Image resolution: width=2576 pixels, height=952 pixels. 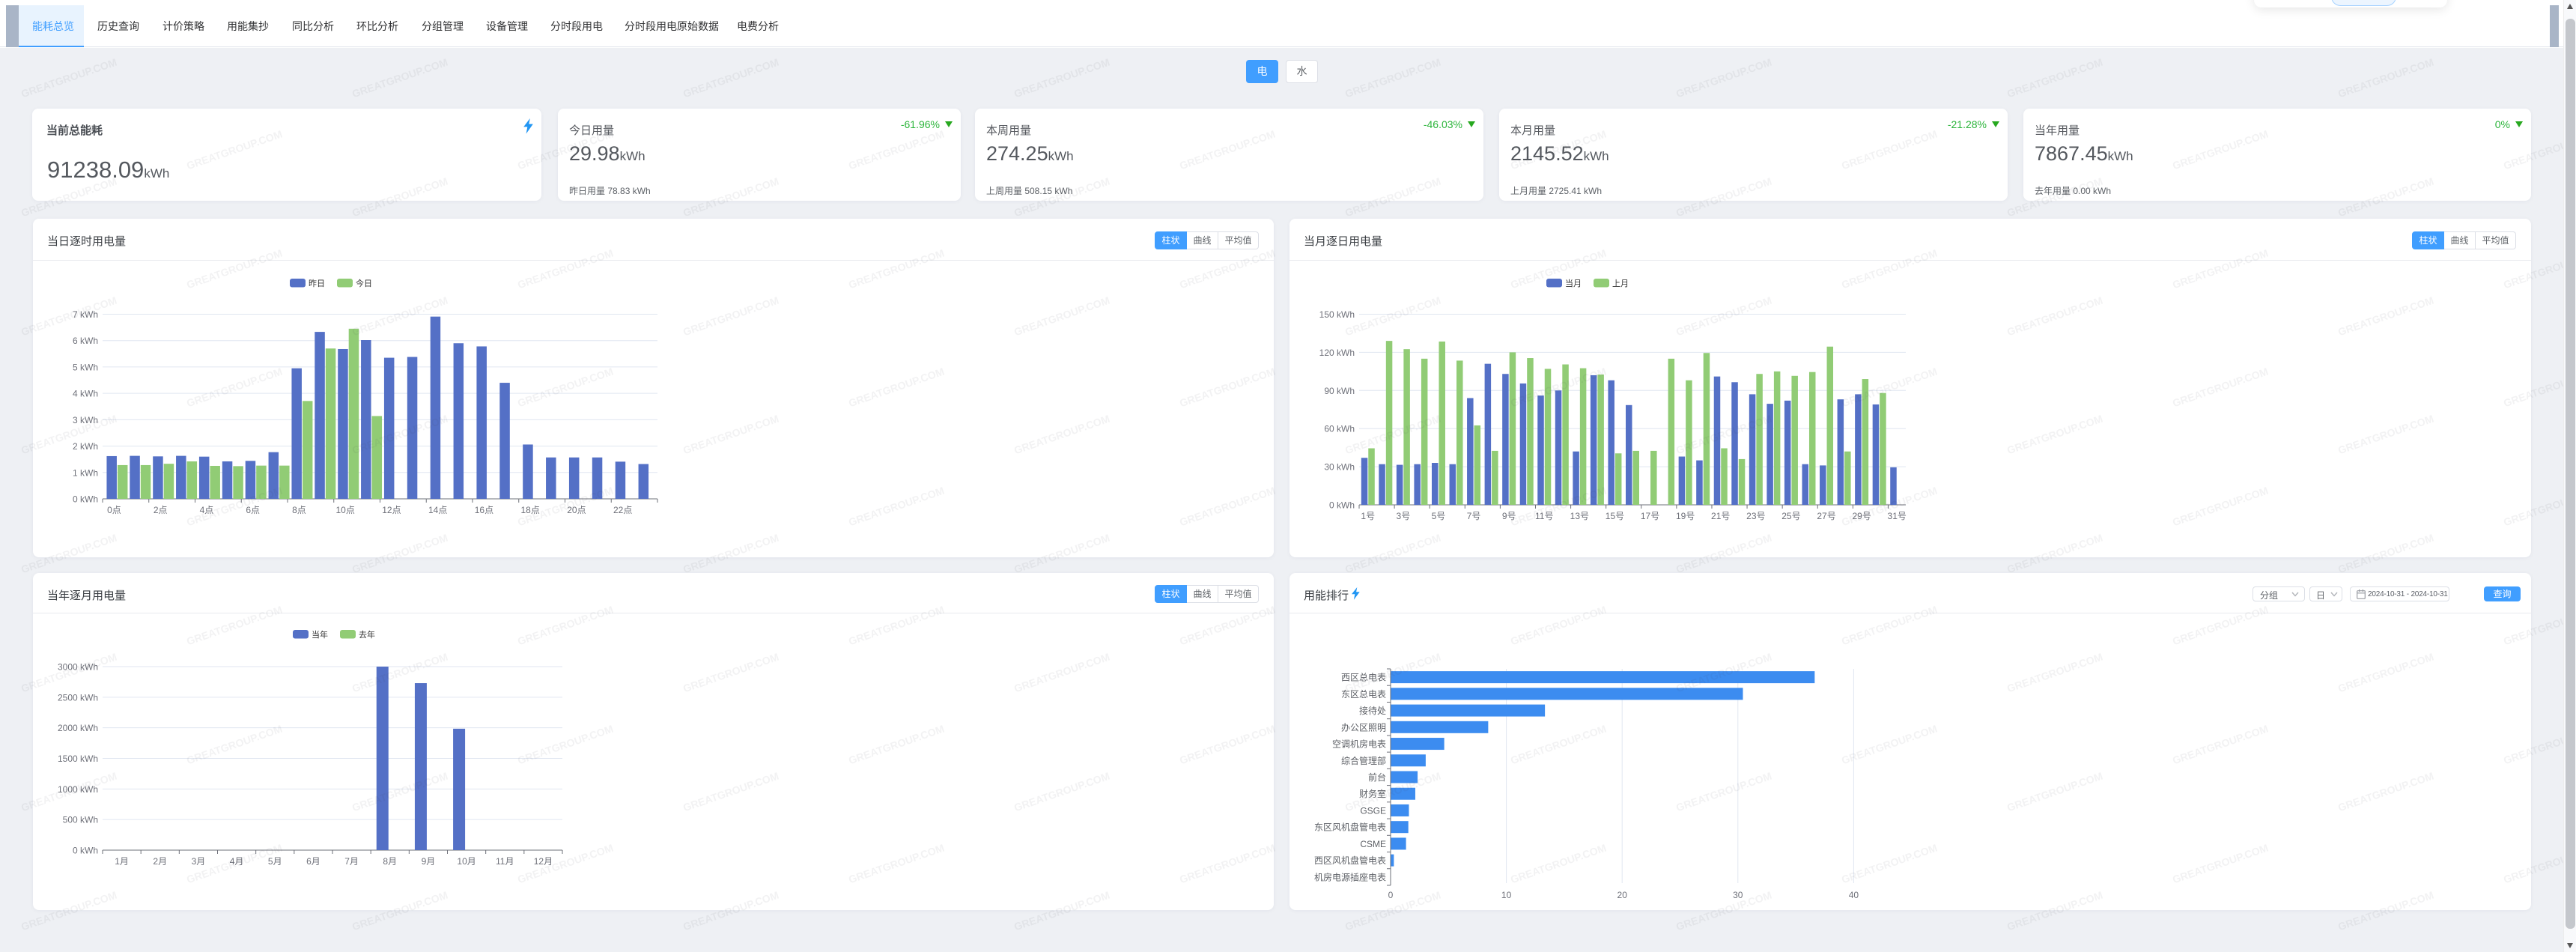 I want to click on svg-text: 2点, so click(x=161, y=510).